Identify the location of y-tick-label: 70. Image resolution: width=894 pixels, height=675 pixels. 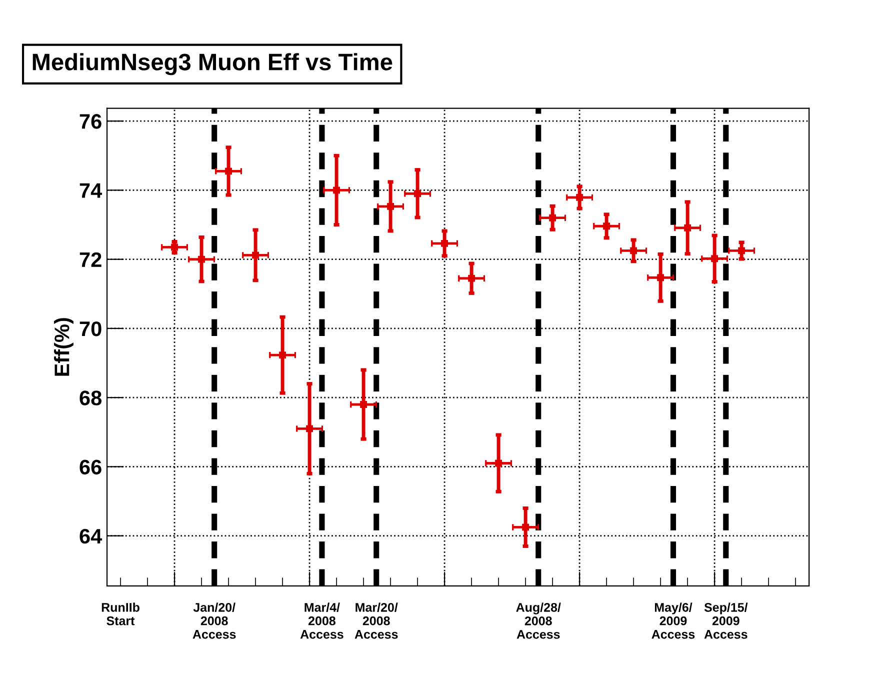
(91, 328).